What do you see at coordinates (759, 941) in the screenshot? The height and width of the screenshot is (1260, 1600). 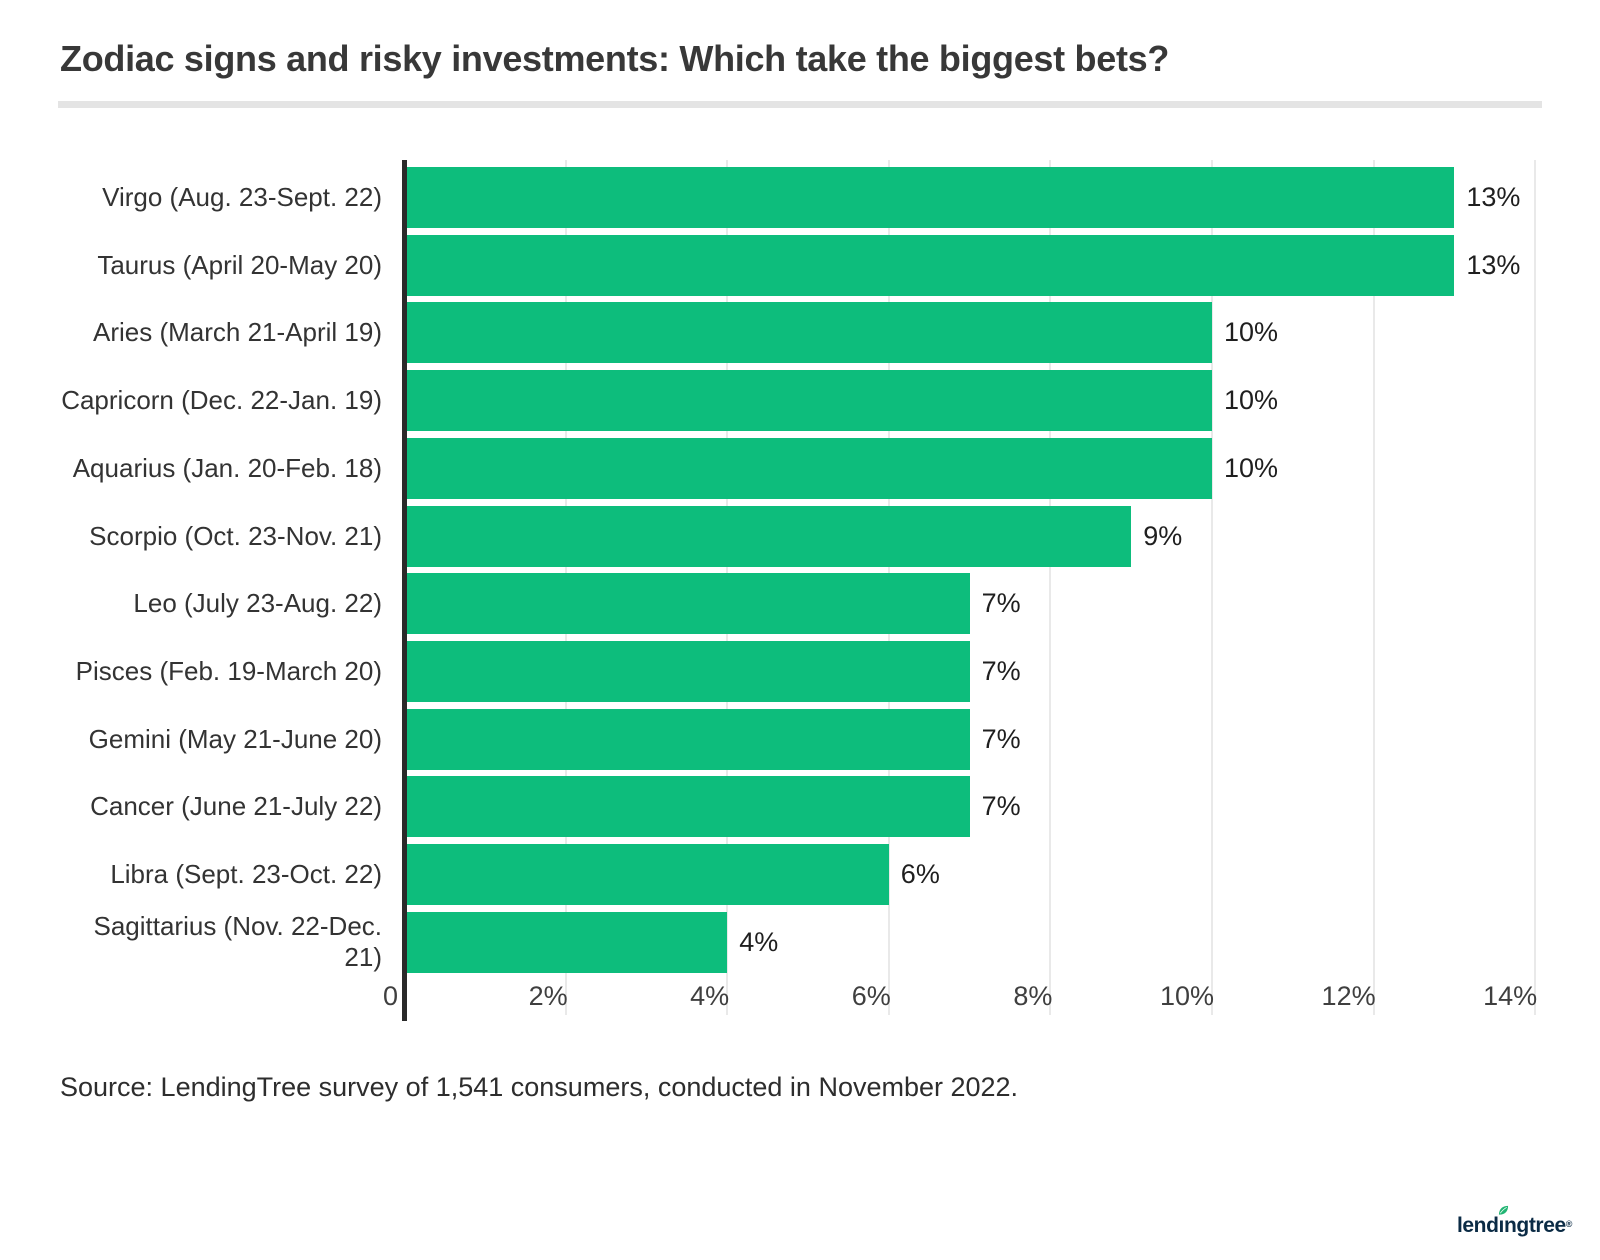 I see `value-label: 4%` at bounding box center [759, 941].